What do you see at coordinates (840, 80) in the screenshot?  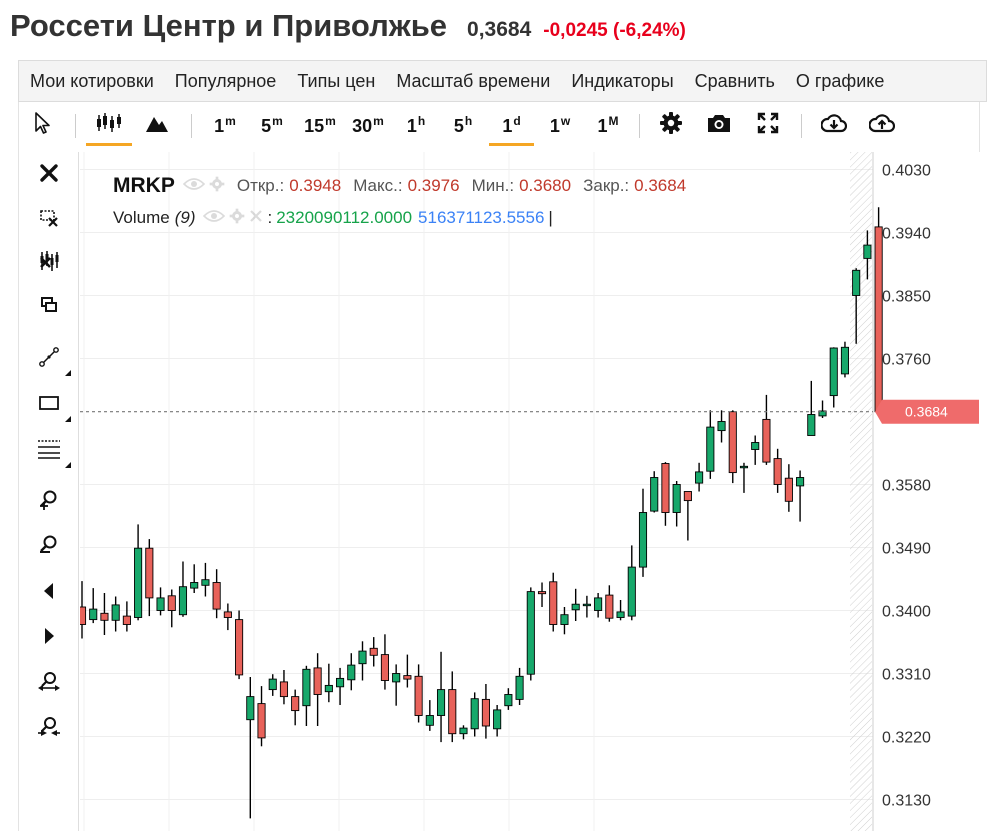 I see `menu-about-chart: О графике` at bounding box center [840, 80].